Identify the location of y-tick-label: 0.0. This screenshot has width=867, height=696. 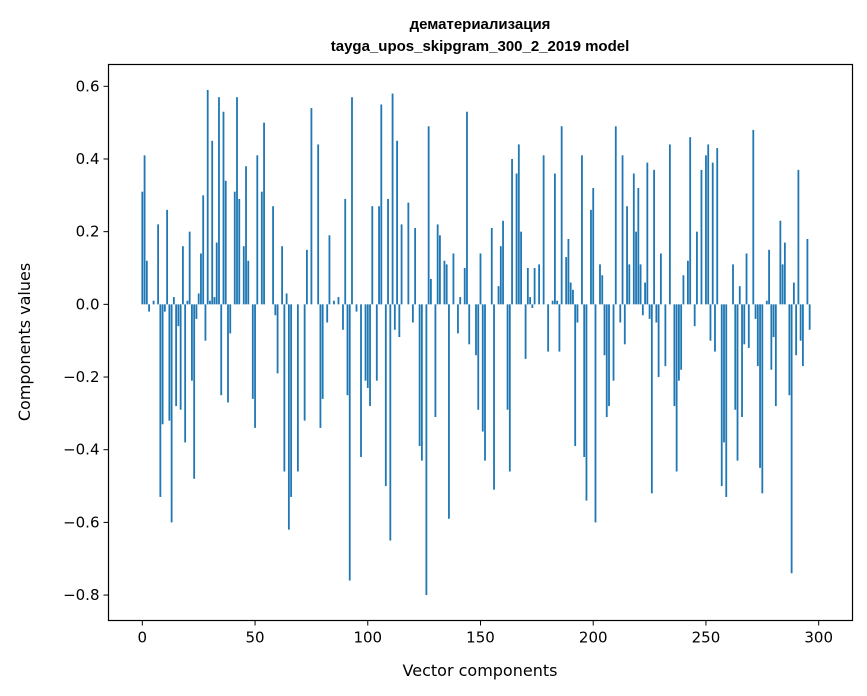
(88, 304).